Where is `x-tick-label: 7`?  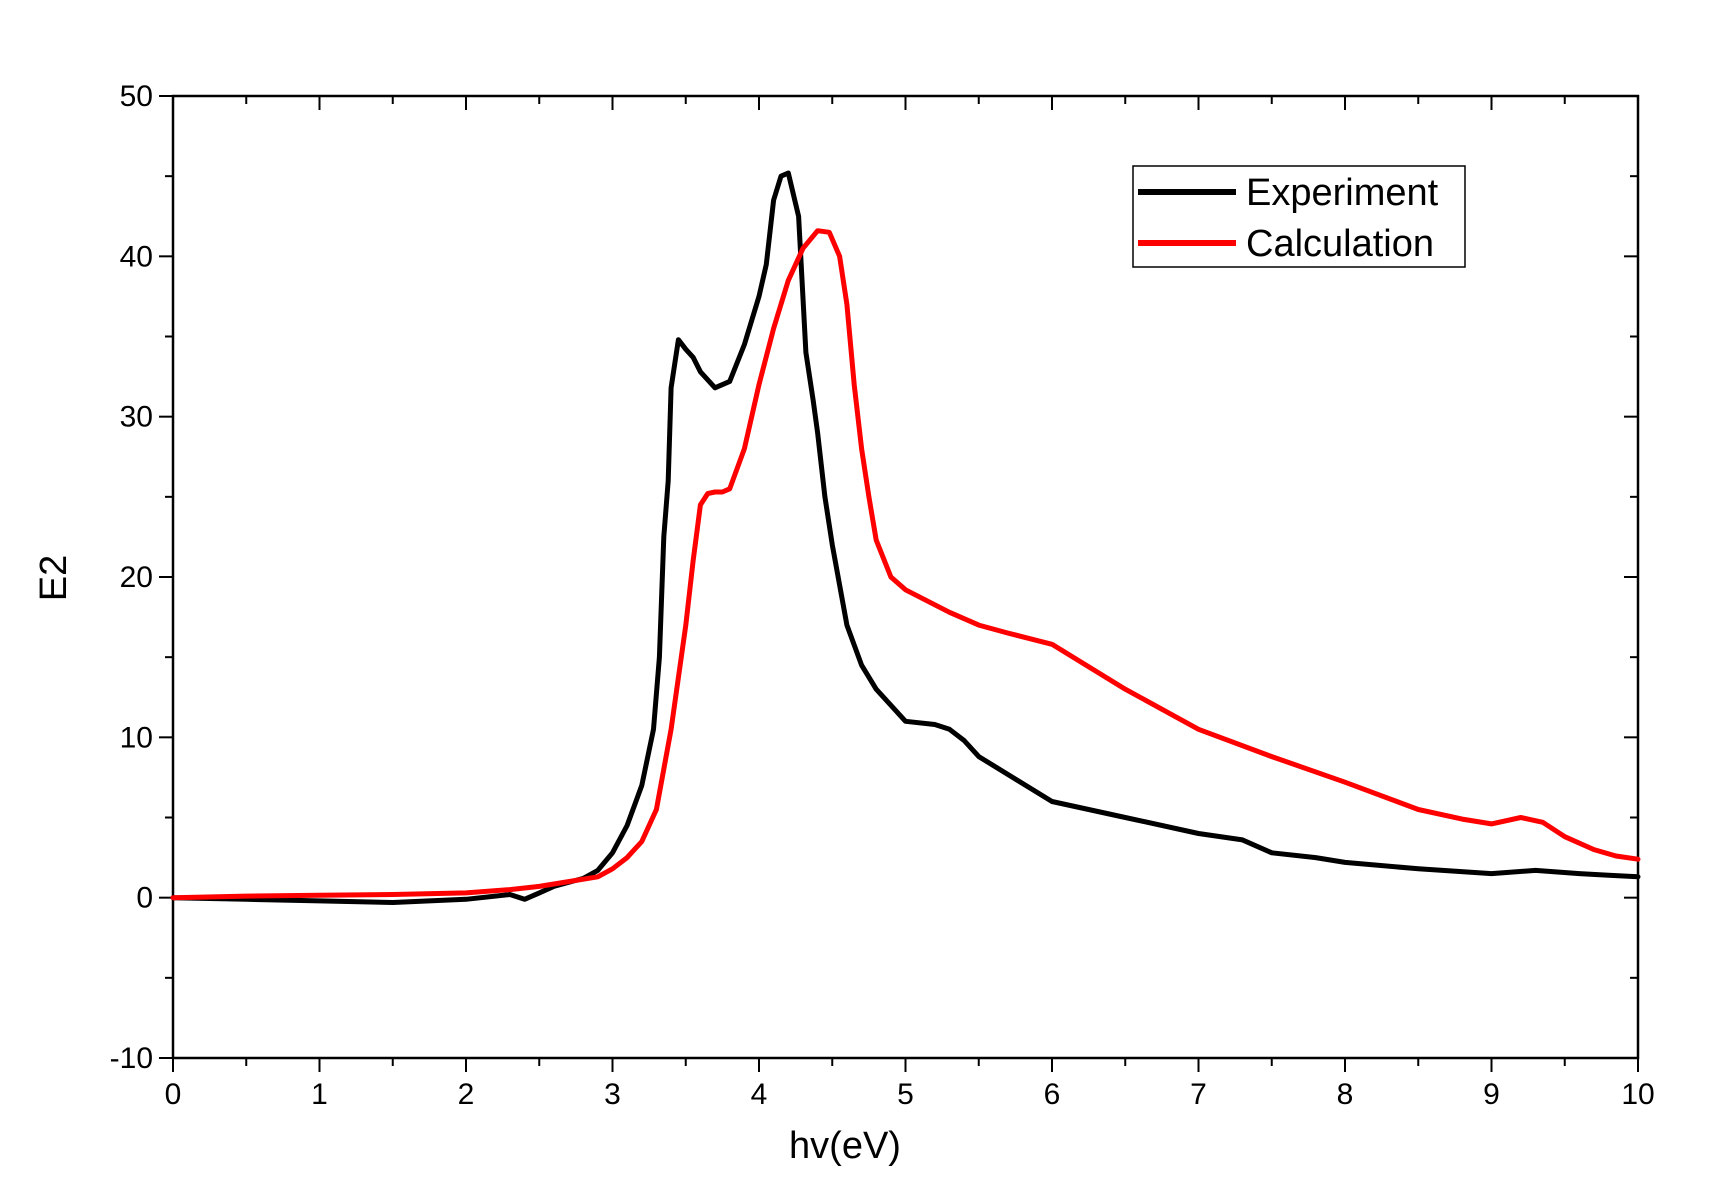
x-tick-label: 7 is located at coordinates (1198, 1094).